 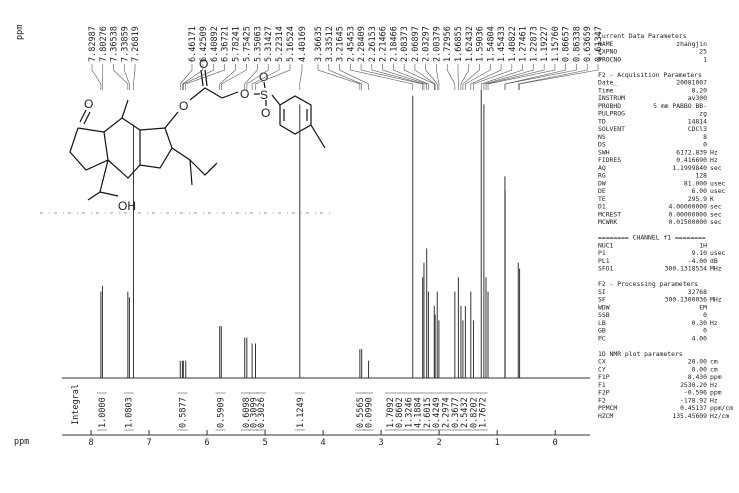 I want to click on param-unit: Hz/cm, so click(x=719, y=416).